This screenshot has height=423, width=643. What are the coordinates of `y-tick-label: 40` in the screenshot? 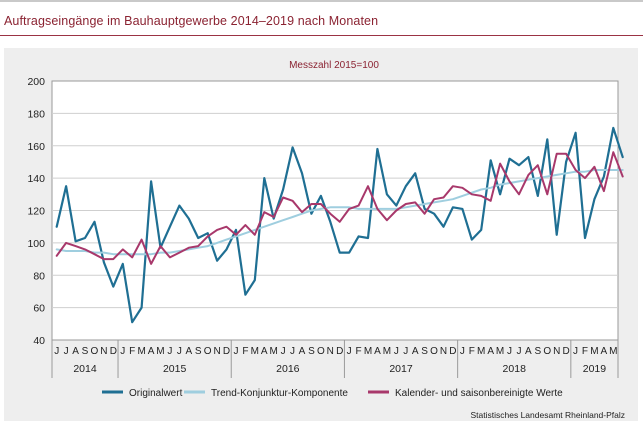 It's located at (39, 341).